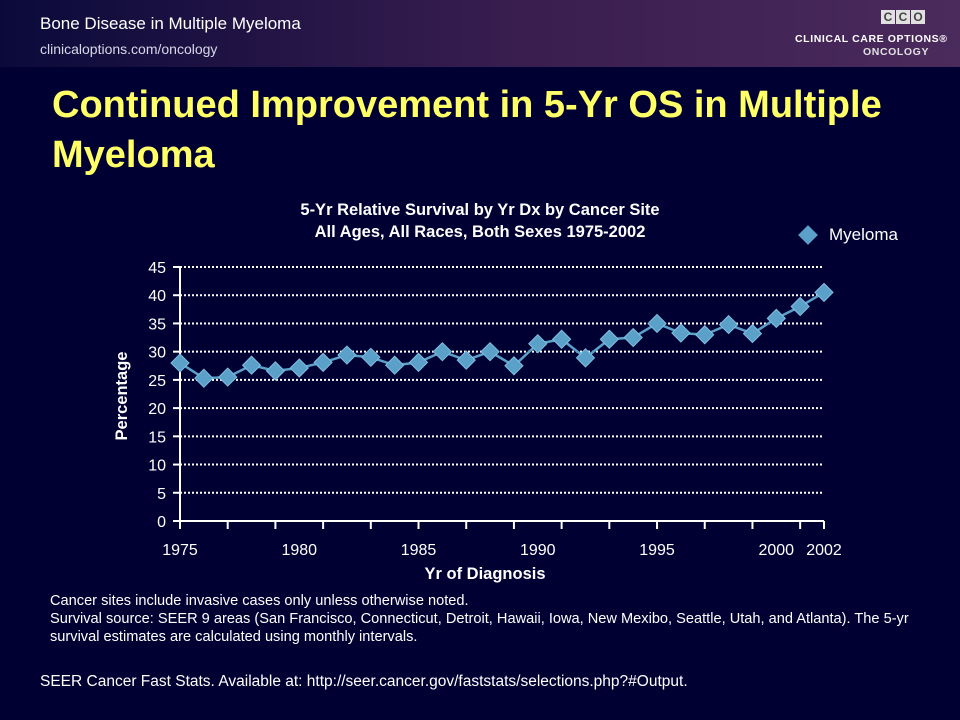  Describe the element at coordinates (502, 335) in the screenshot. I see `series-line` at that location.